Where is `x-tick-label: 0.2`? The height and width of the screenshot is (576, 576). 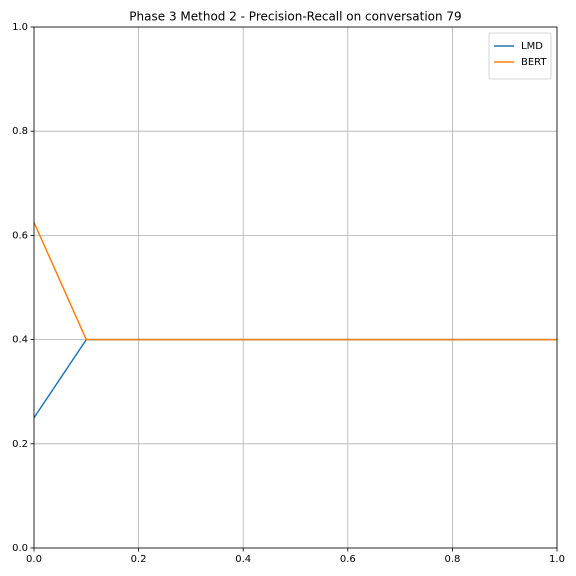
x-tick-label: 0.2 is located at coordinates (139, 559).